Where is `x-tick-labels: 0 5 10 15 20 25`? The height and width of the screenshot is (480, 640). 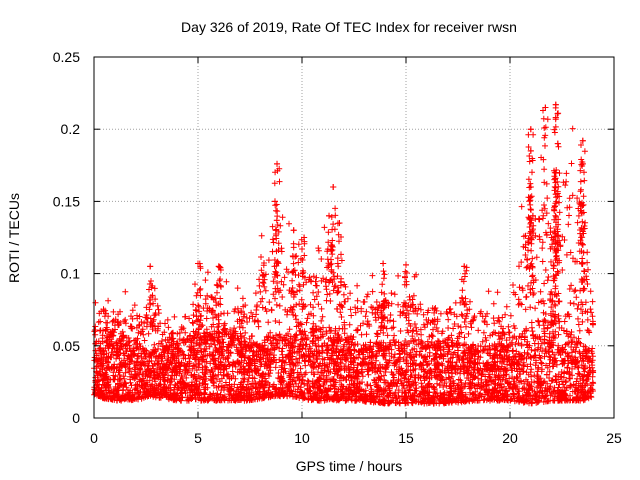
x-tick-labels: 0 5 10 15 20 25 is located at coordinates (356, 438).